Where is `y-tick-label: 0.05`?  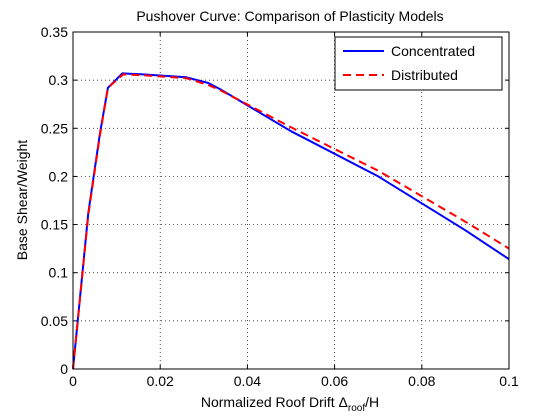 y-tick-label: 0.05 is located at coordinates (54, 321).